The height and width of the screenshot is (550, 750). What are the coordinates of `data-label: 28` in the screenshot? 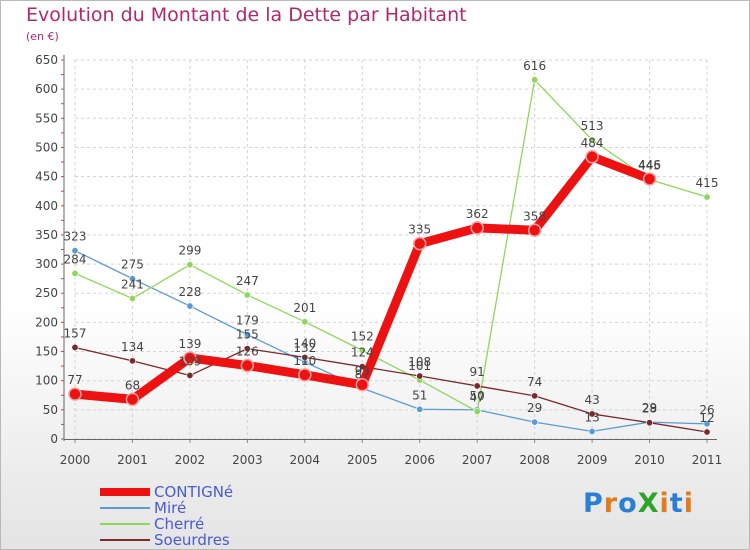 It's located at (649, 409).